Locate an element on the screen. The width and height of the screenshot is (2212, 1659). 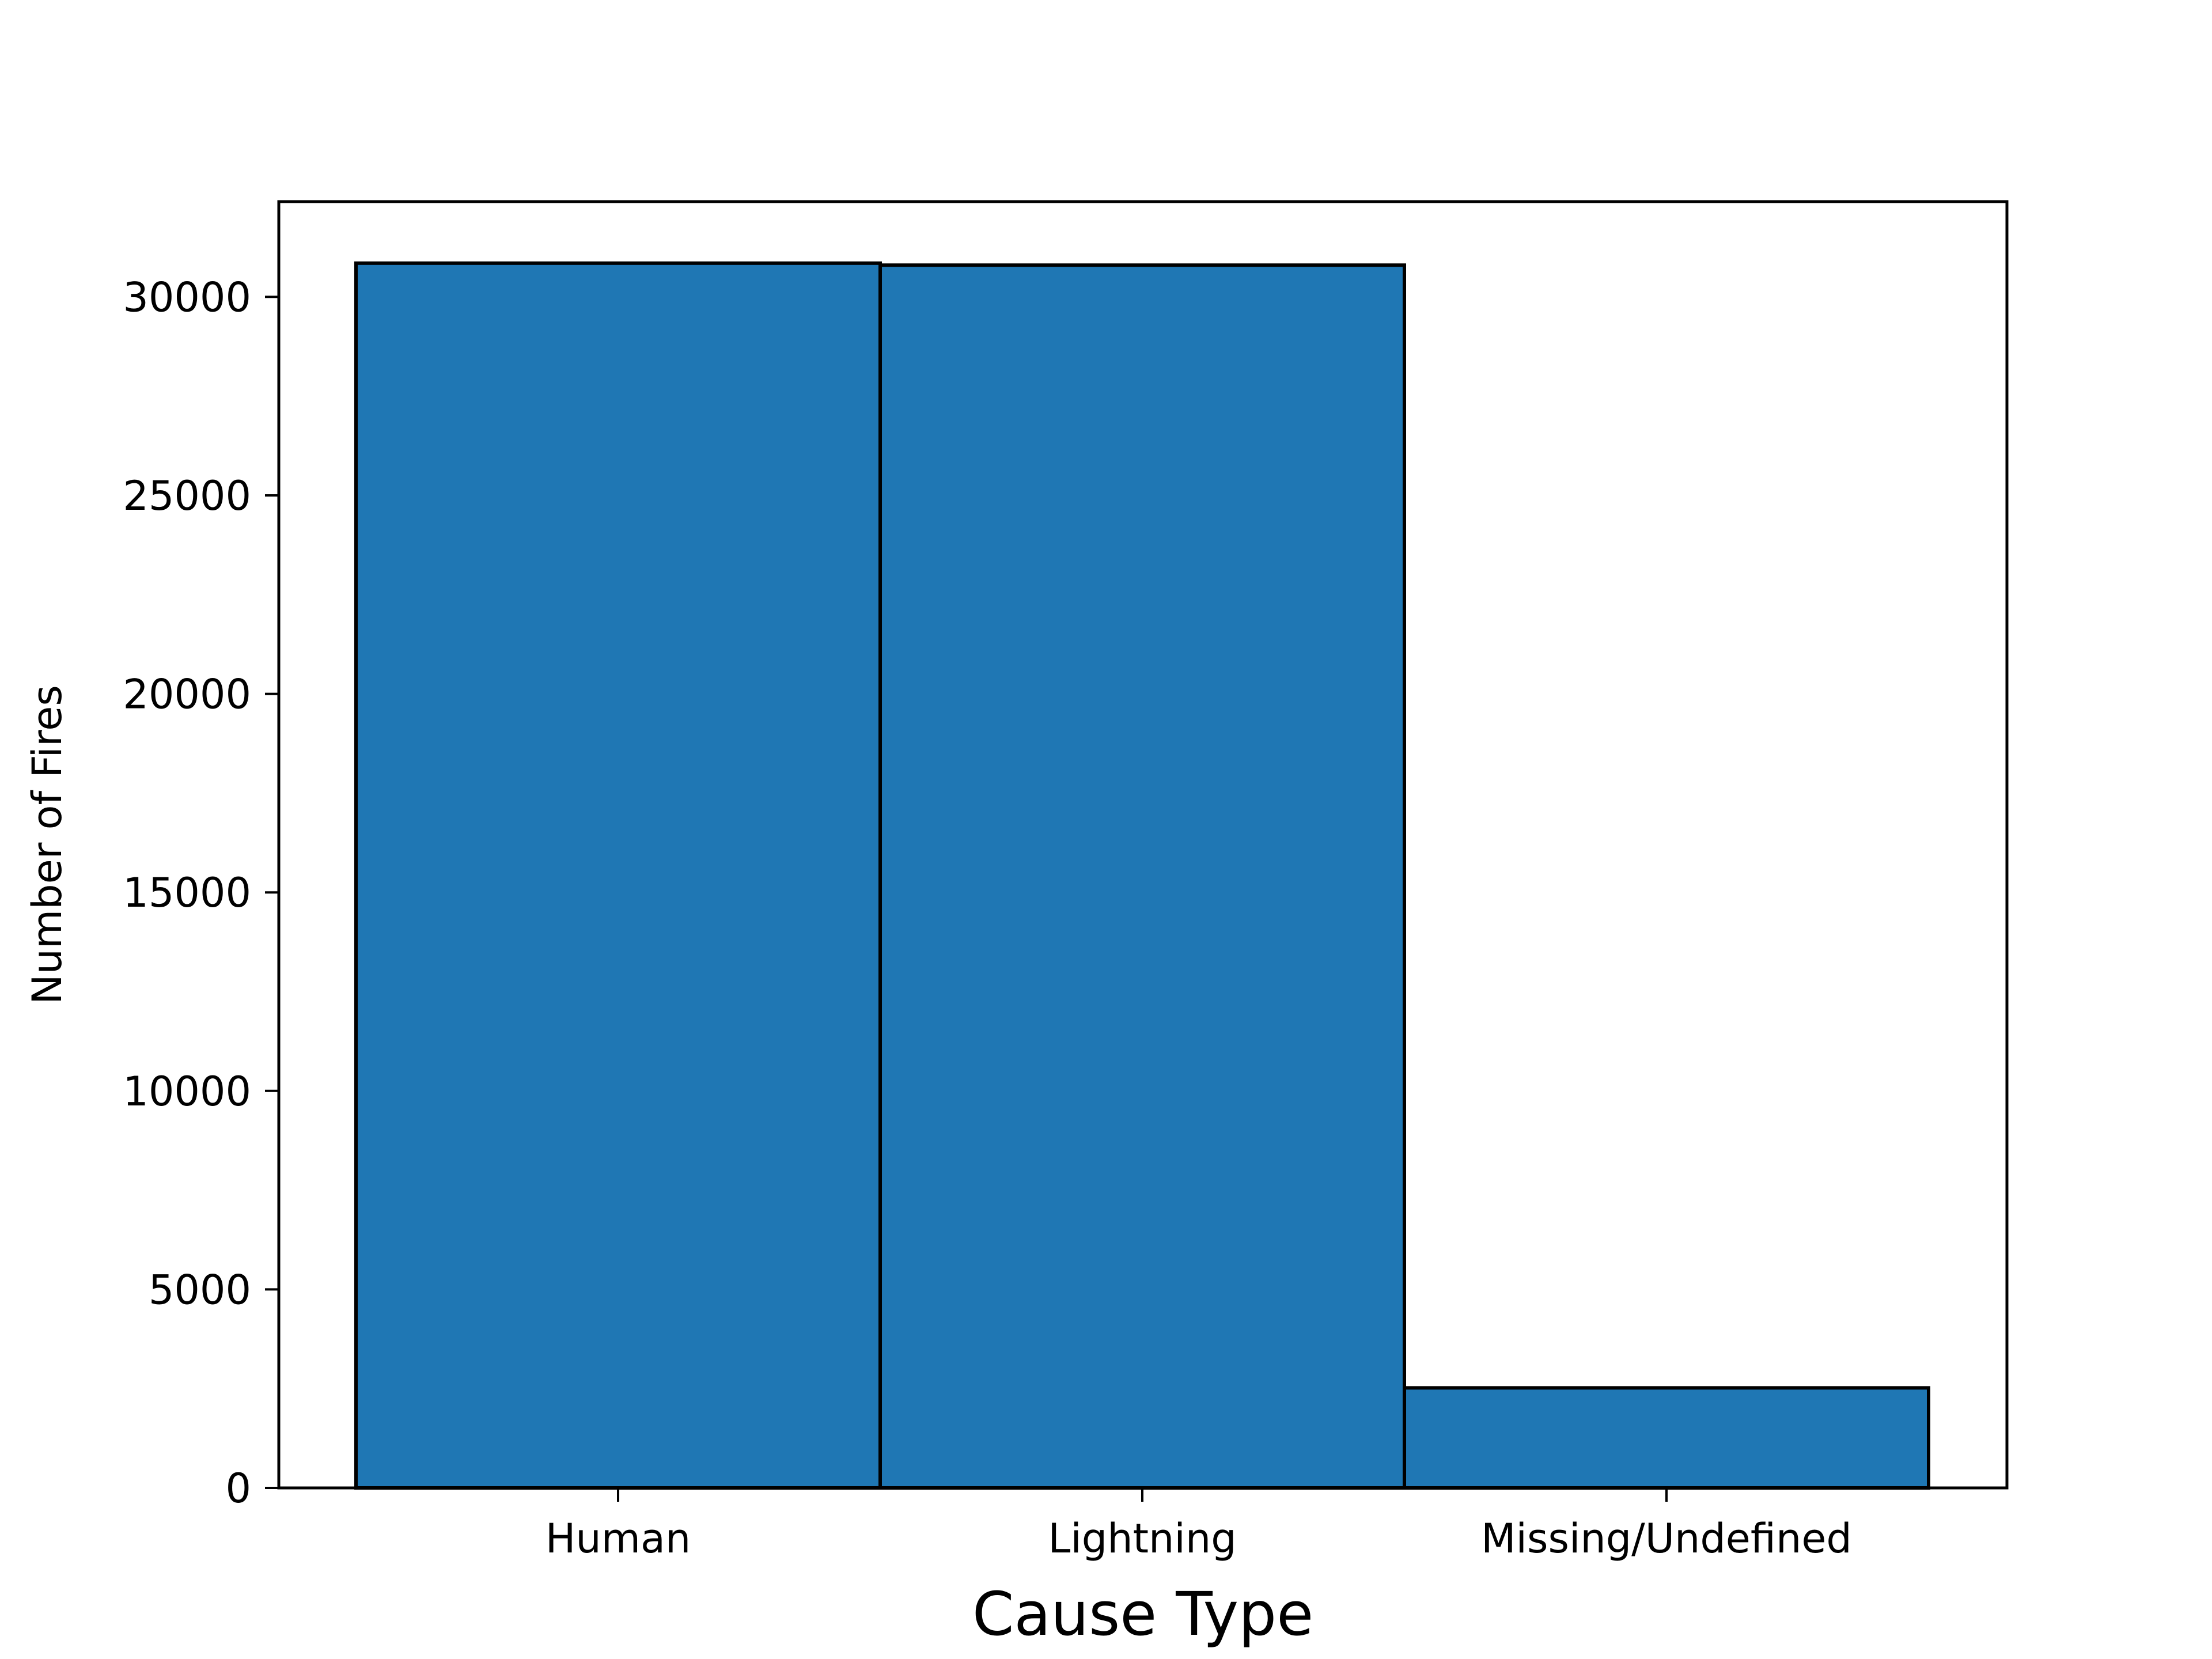
y-tick-label: 15000 is located at coordinates (187, 892).